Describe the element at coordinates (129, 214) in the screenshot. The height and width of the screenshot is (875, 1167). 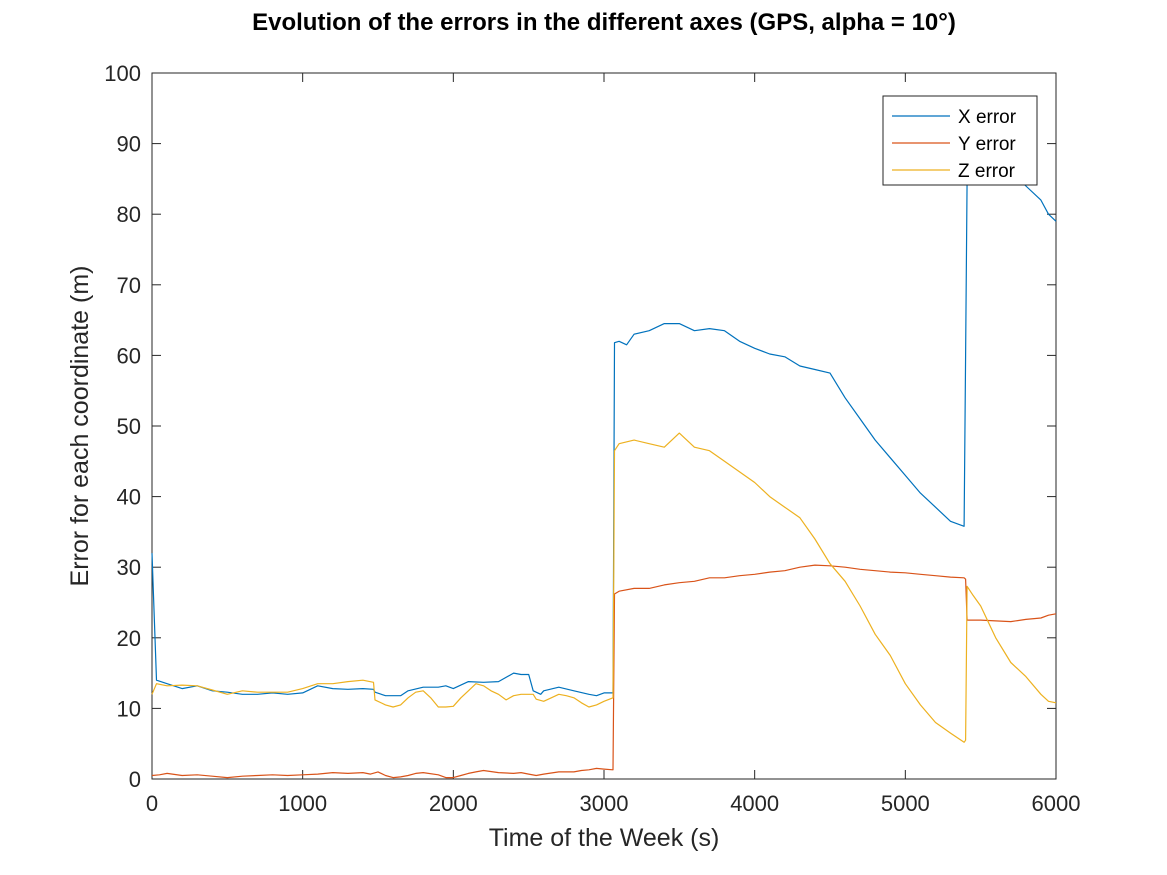
I see `y-tick-label: 80` at that location.